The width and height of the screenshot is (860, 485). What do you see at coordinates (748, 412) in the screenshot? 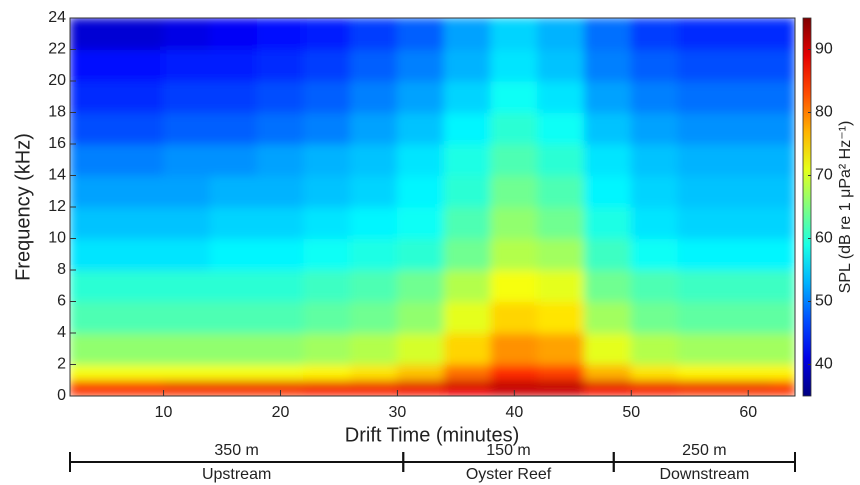
I see `x-tick-label: 60` at bounding box center [748, 412].